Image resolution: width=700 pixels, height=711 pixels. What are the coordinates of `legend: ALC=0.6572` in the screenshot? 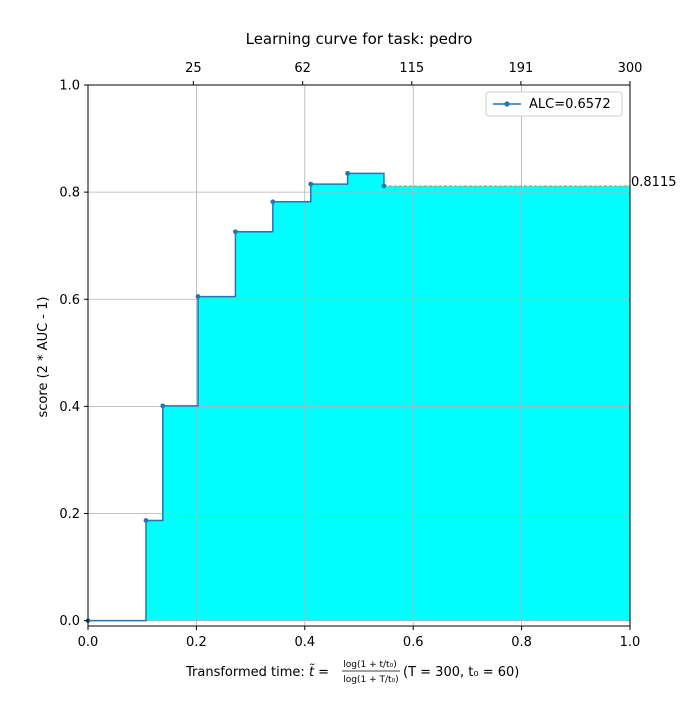 It's located at (554, 104).